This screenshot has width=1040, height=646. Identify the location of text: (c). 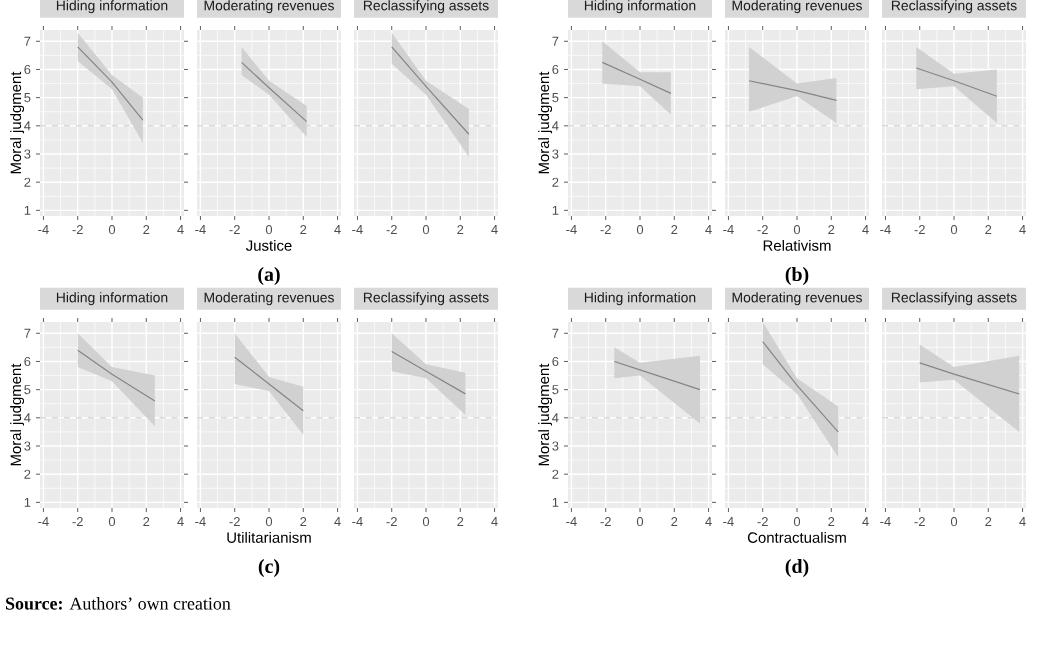
(269, 568).